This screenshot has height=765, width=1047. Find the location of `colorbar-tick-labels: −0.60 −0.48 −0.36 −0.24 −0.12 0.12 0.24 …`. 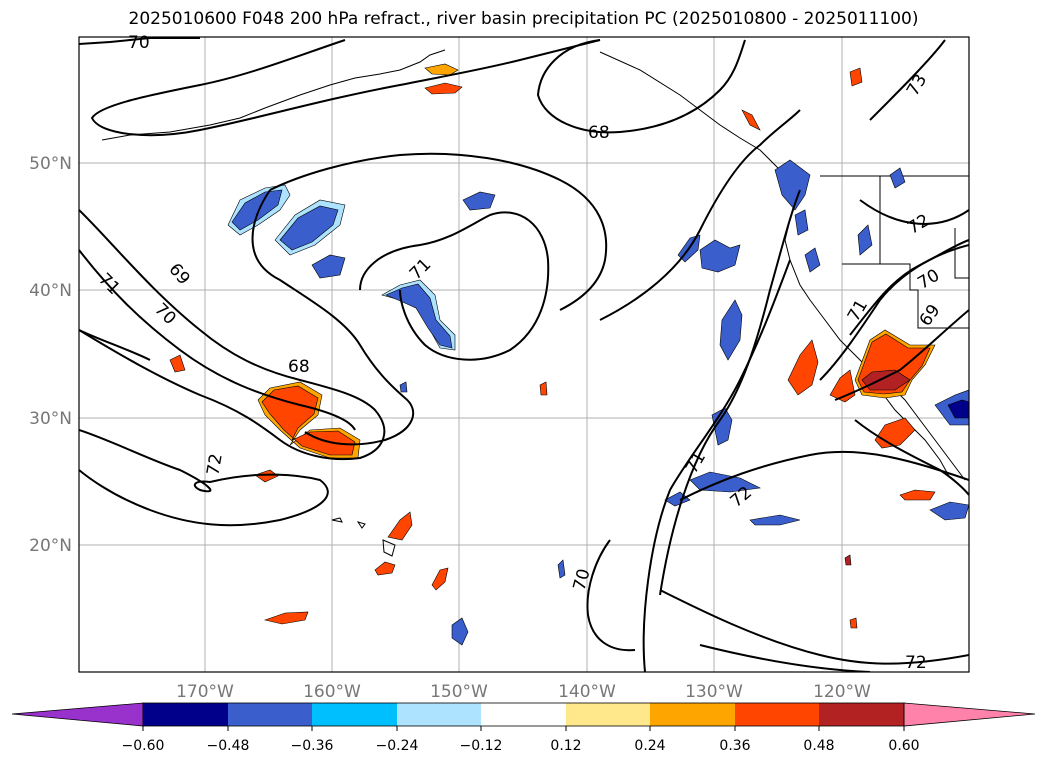

colorbar-tick-labels: −0.60 −0.48 −0.36 −0.24 −0.12 0.12 0.24 … is located at coordinates (521, 746).